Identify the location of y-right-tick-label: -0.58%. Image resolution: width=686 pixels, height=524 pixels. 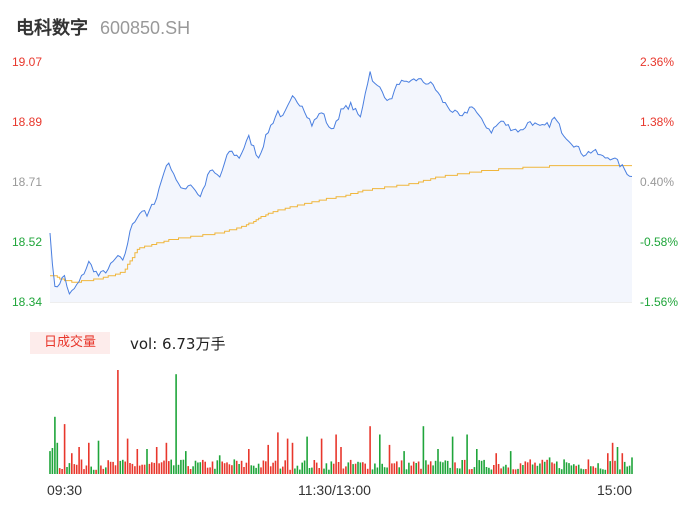
(659, 242).